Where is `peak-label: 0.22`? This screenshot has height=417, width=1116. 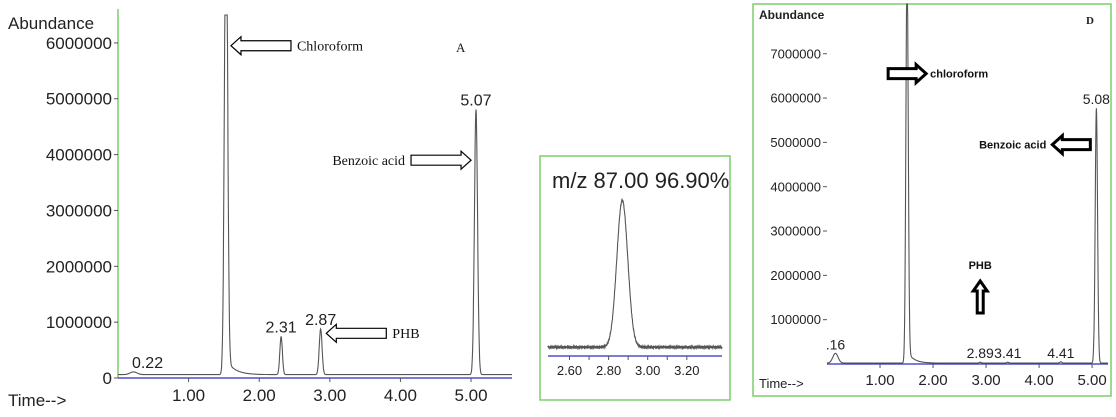 peak-label: 0.22 is located at coordinates (147, 363).